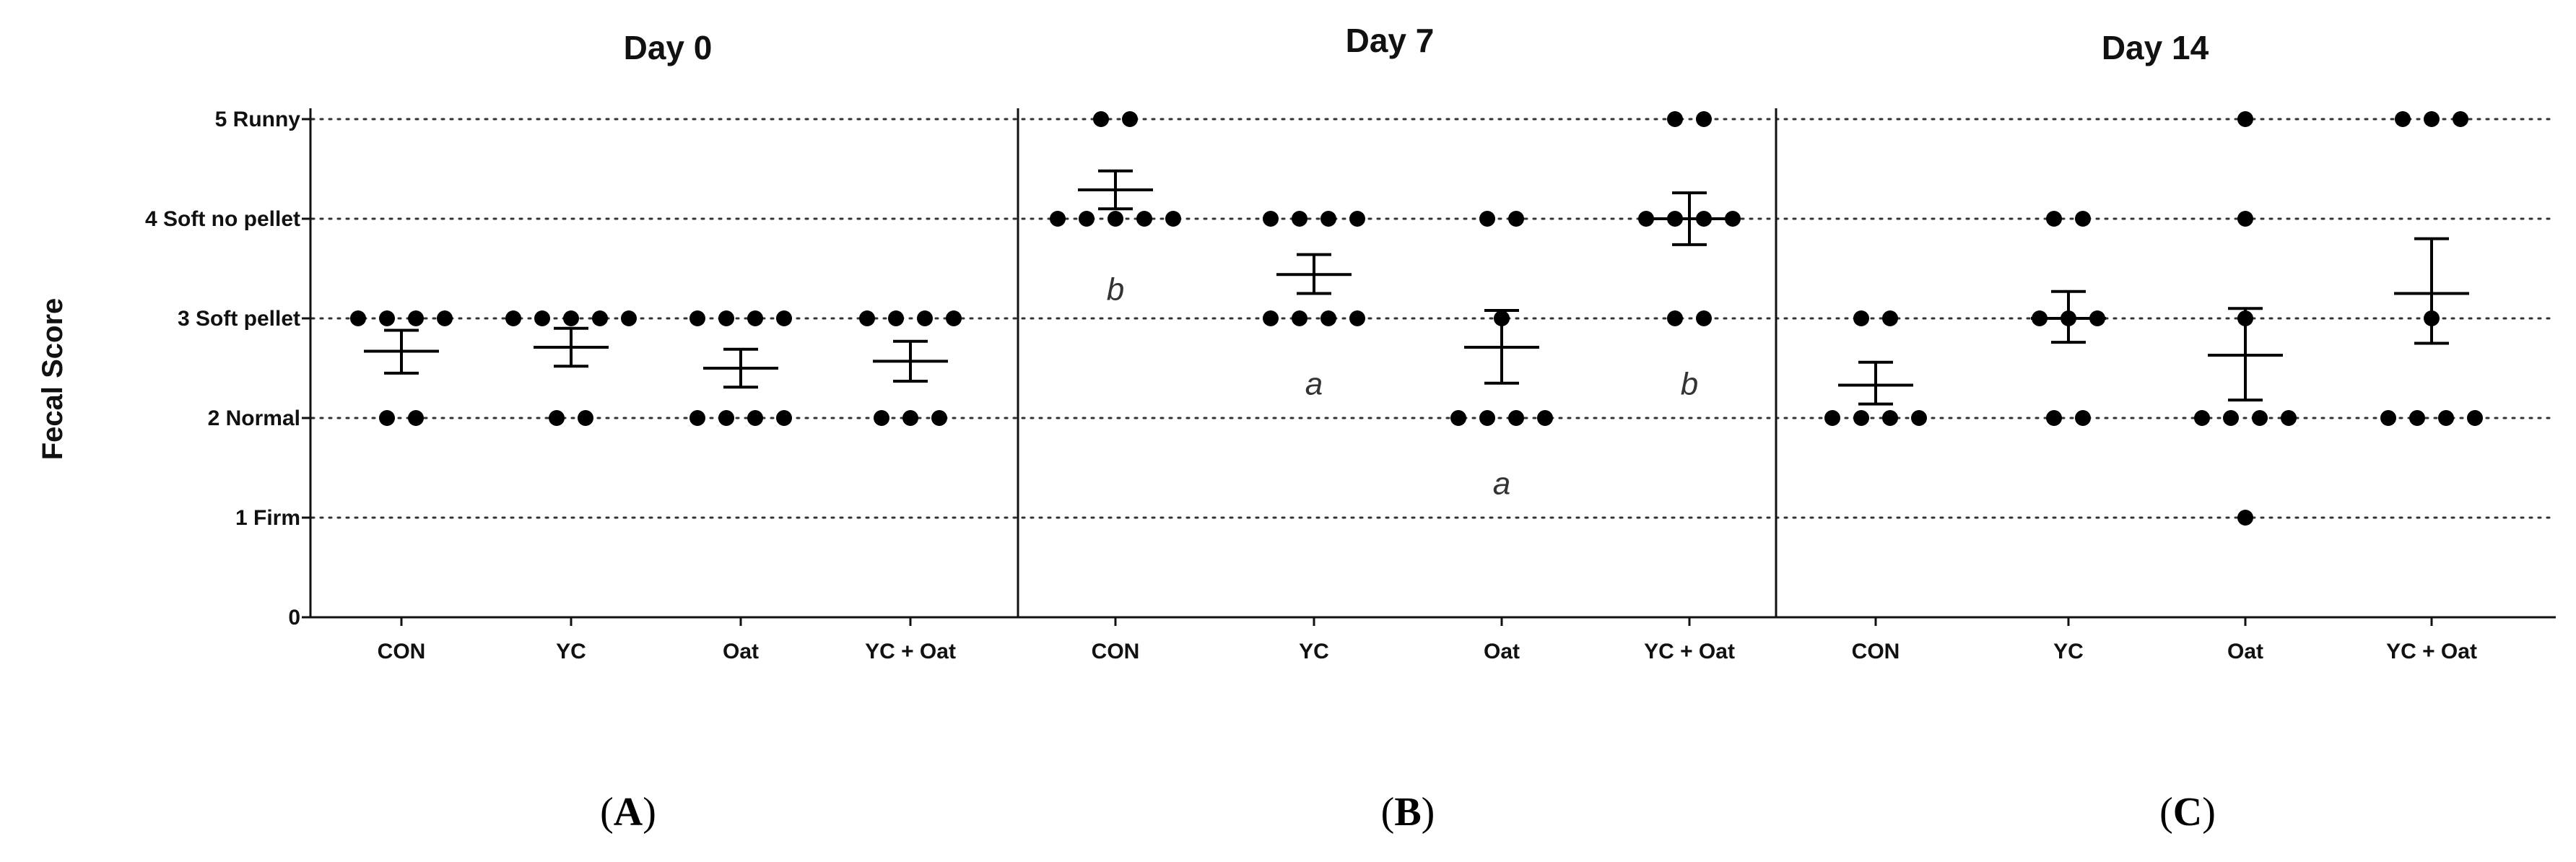 The width and height of the screenshot is (2576, 862). What do you see at coordinates (294, 618) in the screenshot?
I see `y-tick-label: 0` at bounding box center [294, 618].